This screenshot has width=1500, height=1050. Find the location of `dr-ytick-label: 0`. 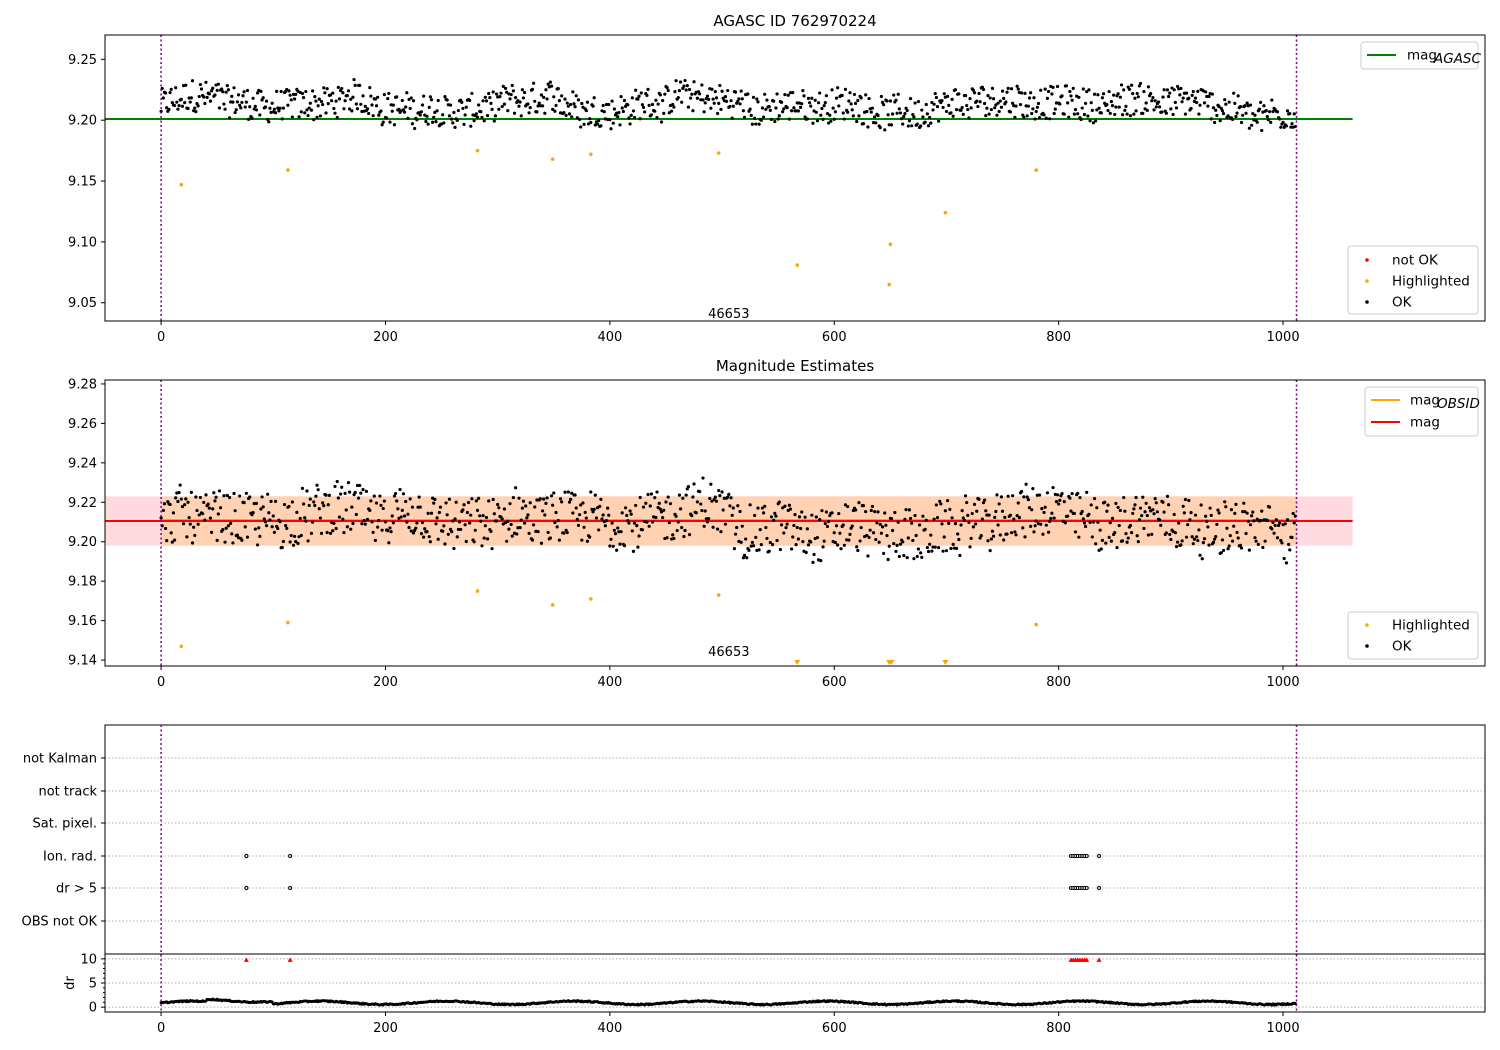

dr-ytick-label: 0 is located at coordinates (93, 1008).